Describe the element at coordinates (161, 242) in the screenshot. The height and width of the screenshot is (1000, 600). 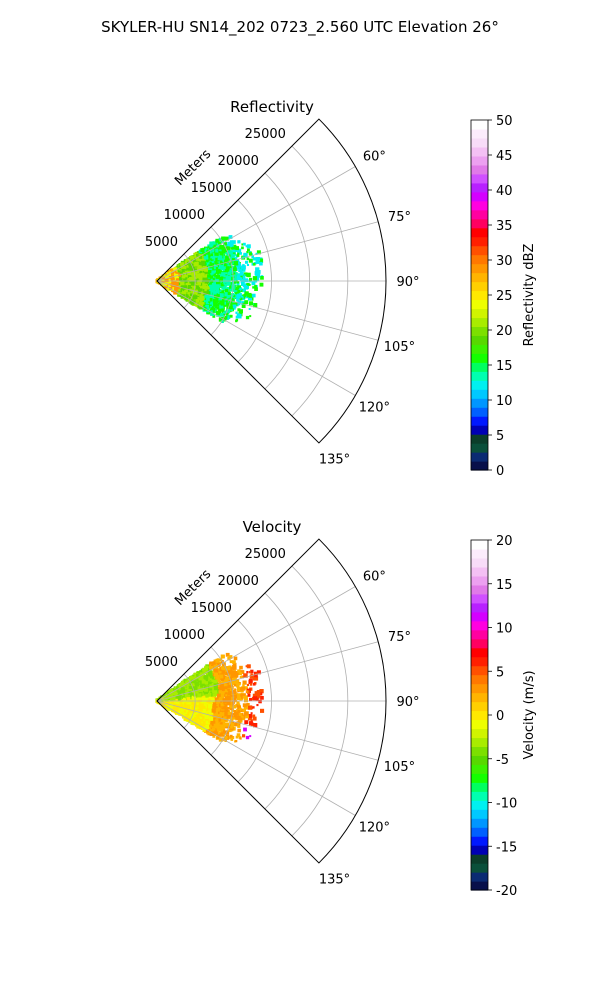
I see `radial-tick-label: 5000` at that location.